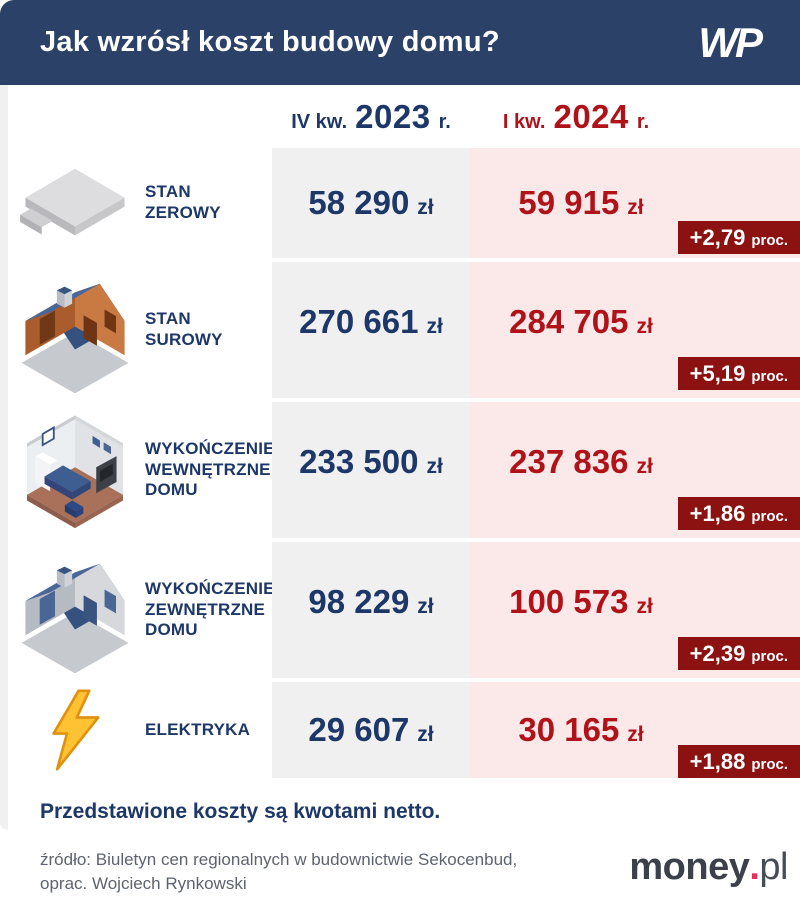 The height and width of the screenshot is (914, 800). I want to click on value-2023: 270 661, so click(359, 321).